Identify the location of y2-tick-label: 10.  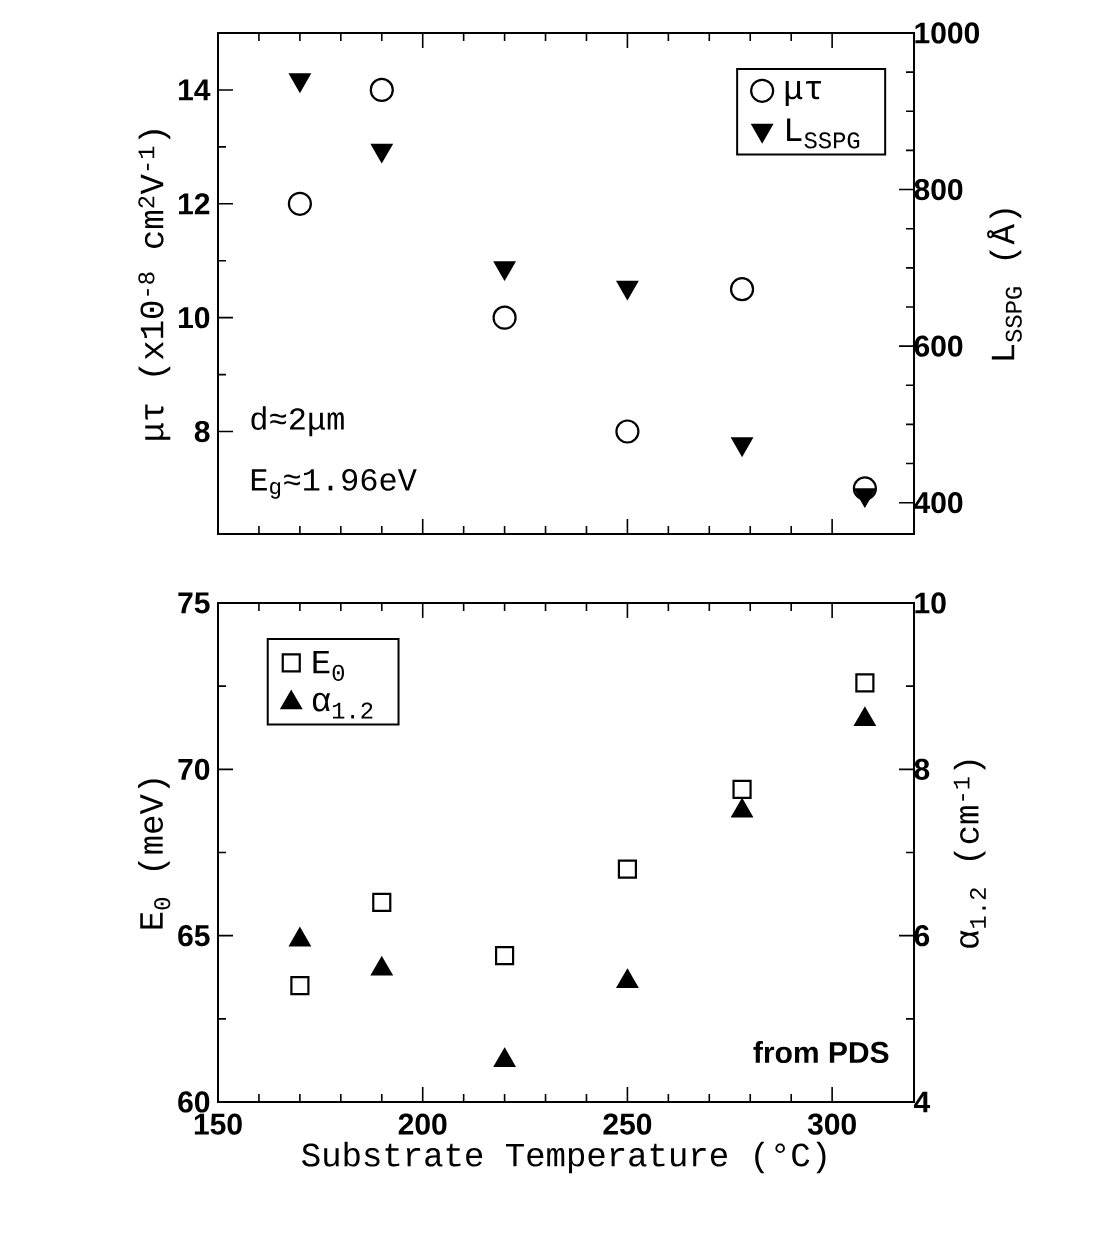
(930, 603).